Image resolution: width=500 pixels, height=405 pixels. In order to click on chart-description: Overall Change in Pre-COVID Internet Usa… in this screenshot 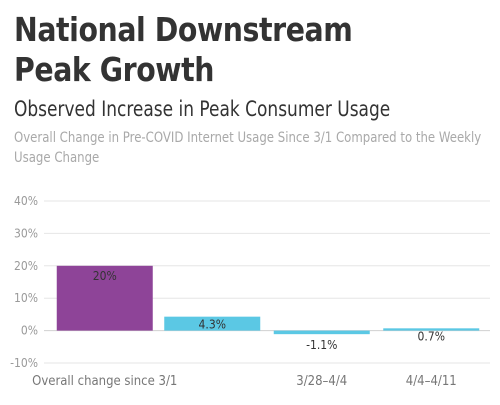, I will do `click(248, 148)`.